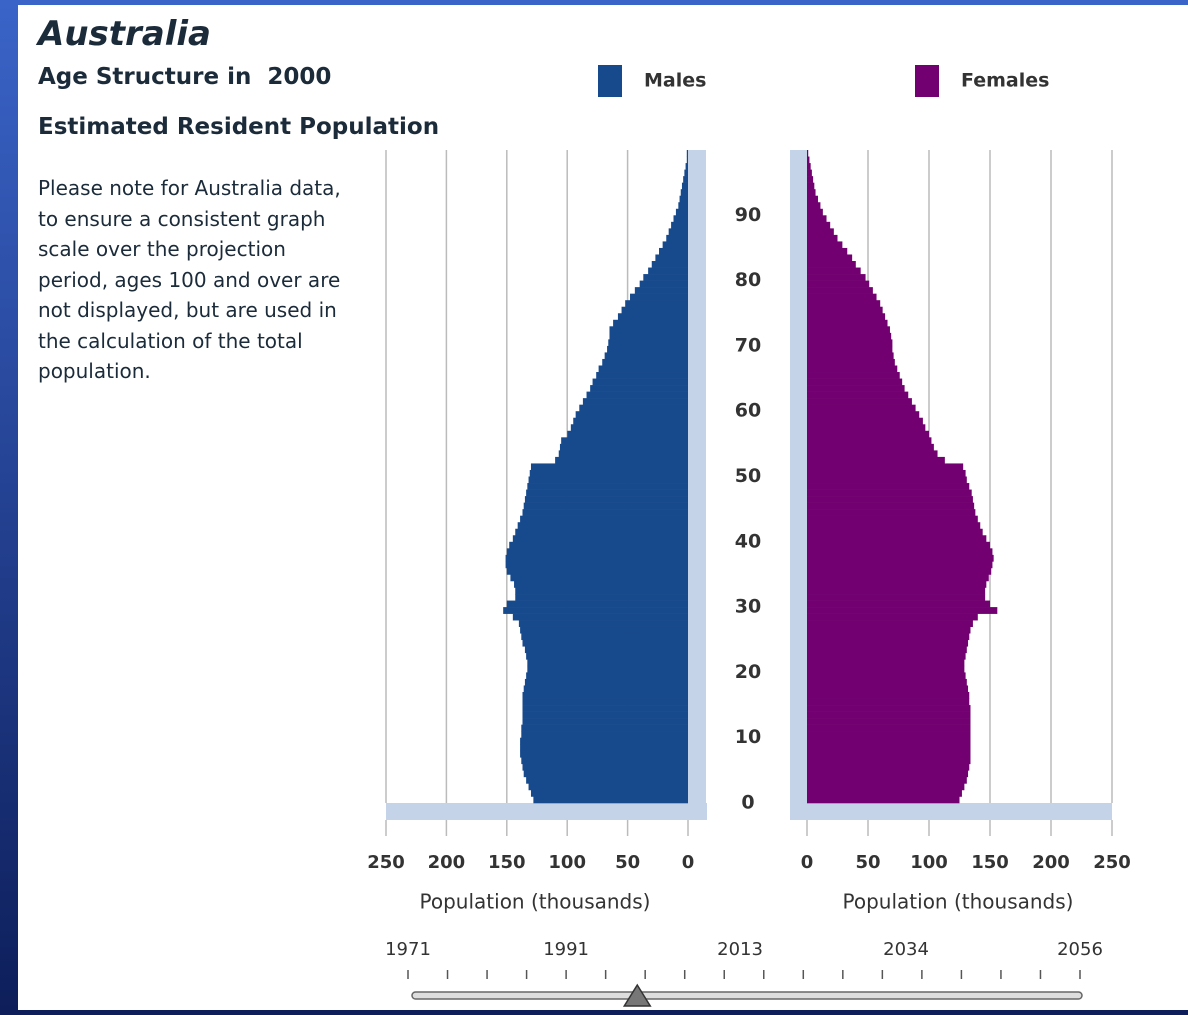 Image resolution: width=1188 pixels, height=1015 pixels. Describe the element at coordinates (688, 862) in the screenshot. I see `x-tick-label: 0` at that location.